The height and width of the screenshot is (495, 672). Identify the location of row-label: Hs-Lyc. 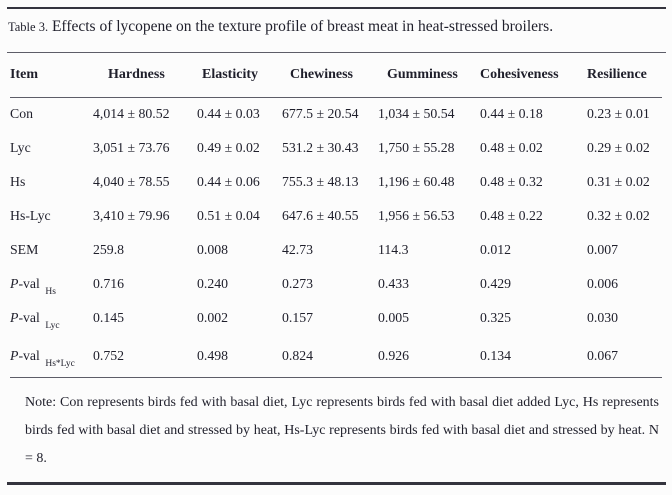
(30, 215).